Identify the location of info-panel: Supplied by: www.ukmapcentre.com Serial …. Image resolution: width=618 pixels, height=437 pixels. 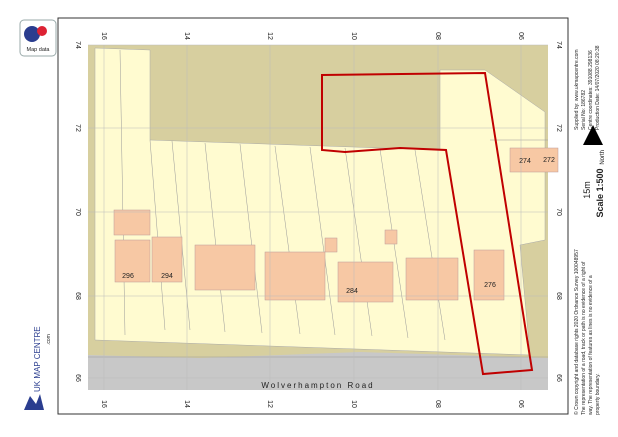
(589, 230).